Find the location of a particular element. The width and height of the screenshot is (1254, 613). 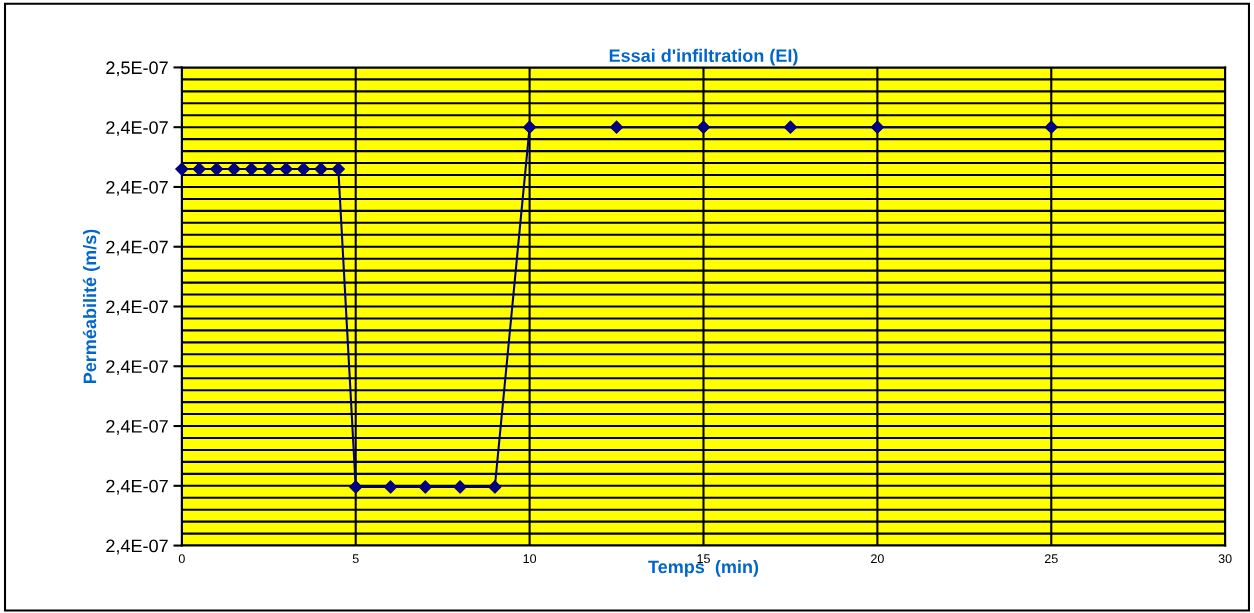

x-tick-label: 20 is located at coordinates (877, 559).